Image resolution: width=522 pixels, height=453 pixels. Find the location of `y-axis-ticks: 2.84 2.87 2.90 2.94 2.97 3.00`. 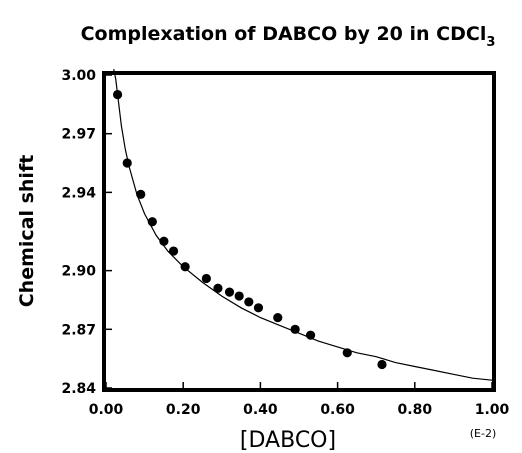

y-axis-ticks: 2.84 2.87 2.90 2.94 2.97 3.00 is located at coordinates (86, 232).